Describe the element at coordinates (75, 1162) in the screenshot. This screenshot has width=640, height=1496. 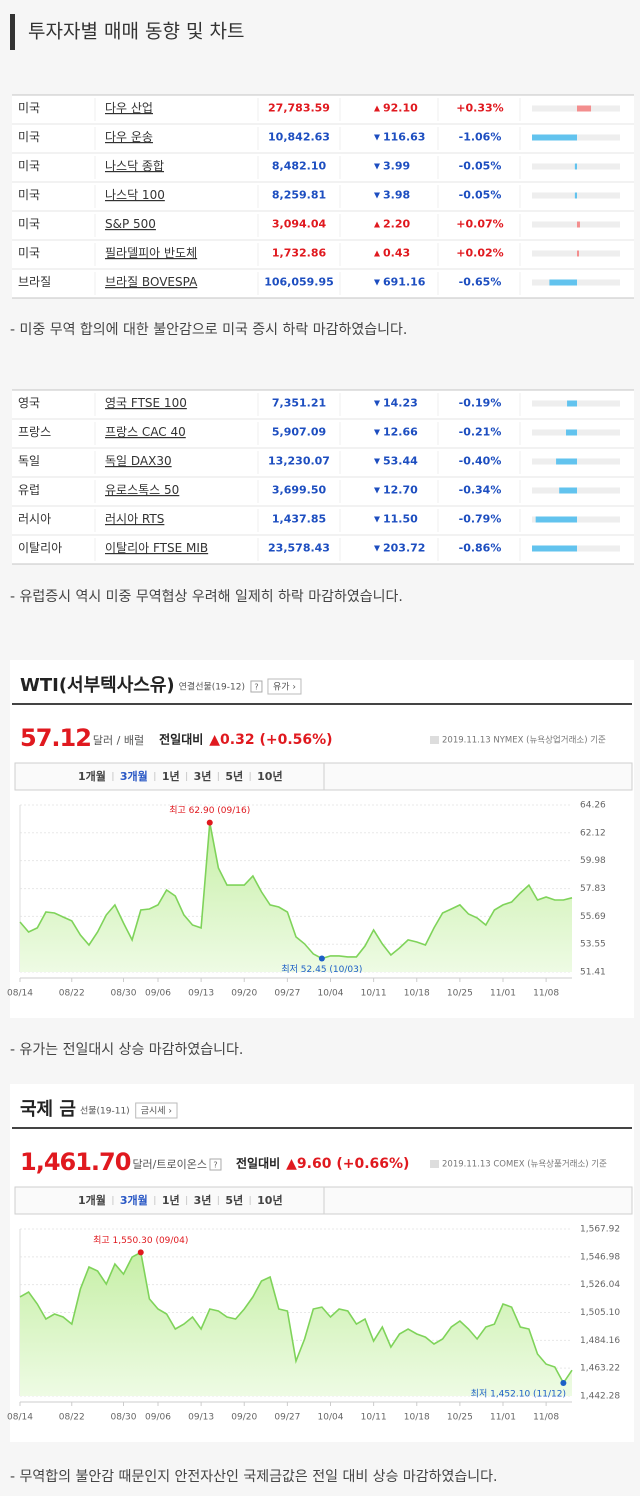
I see `price: 1,461.70` at that location.